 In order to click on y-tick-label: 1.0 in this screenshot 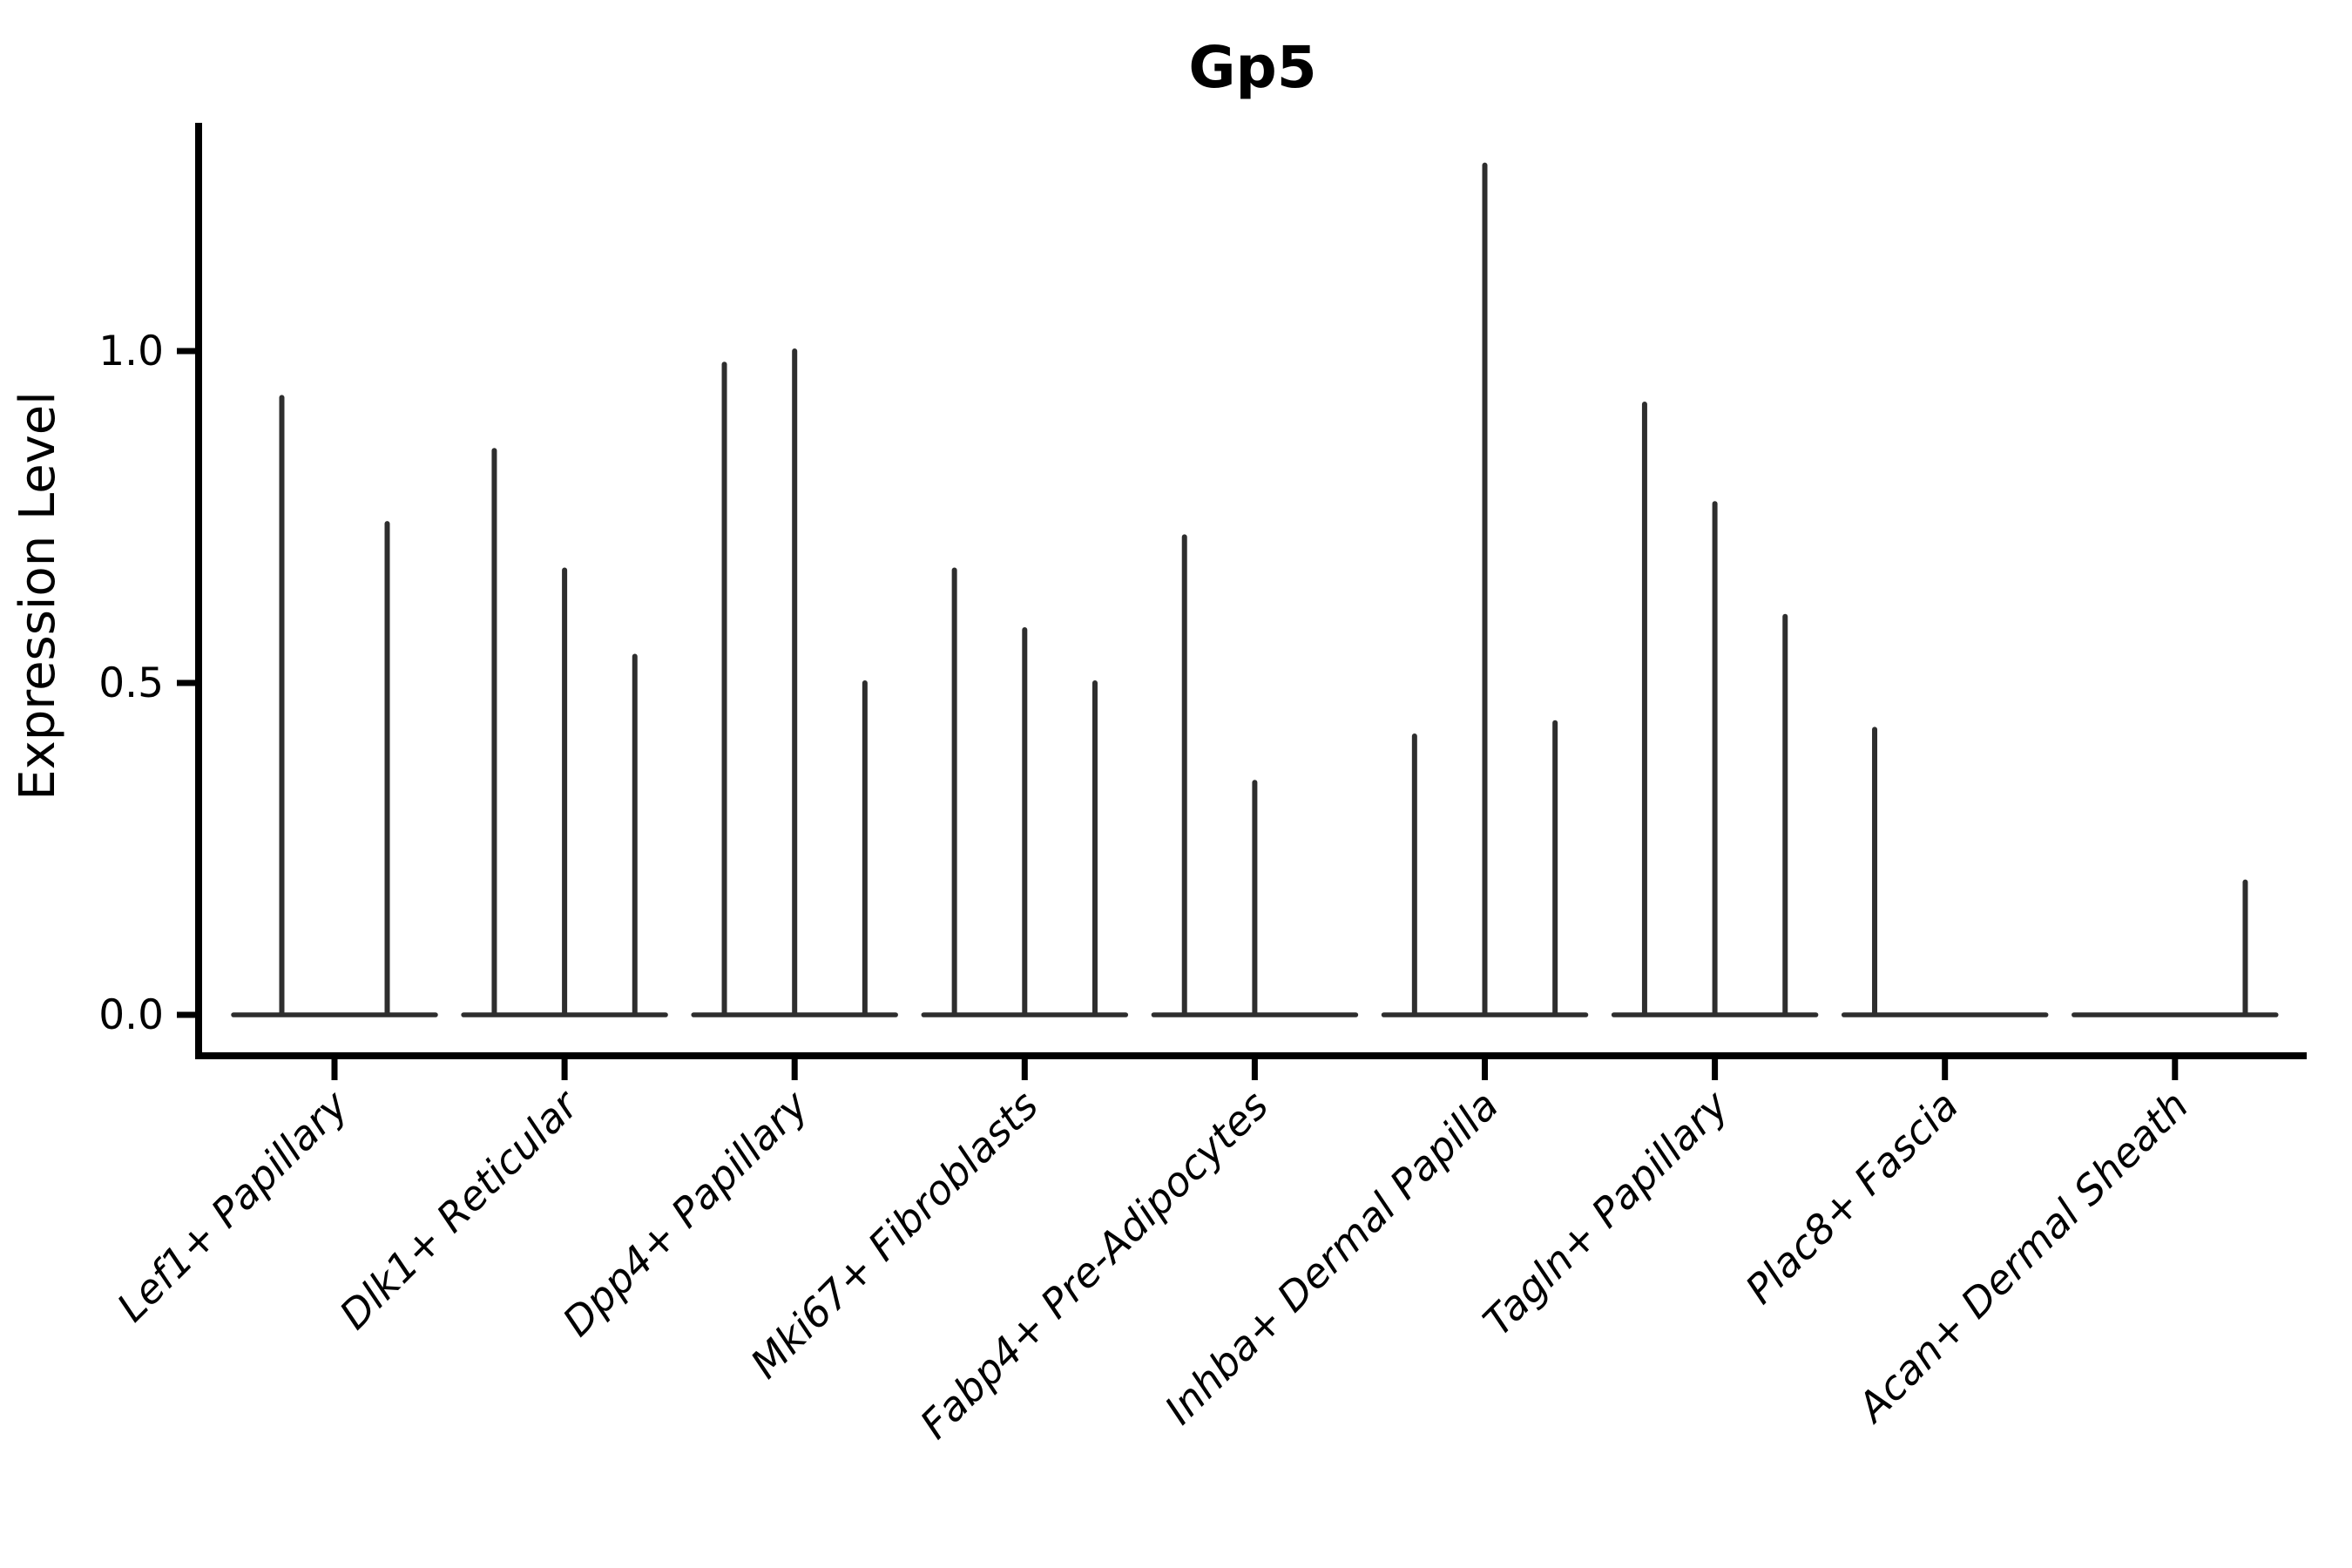, I will do `click(131, 351)`.